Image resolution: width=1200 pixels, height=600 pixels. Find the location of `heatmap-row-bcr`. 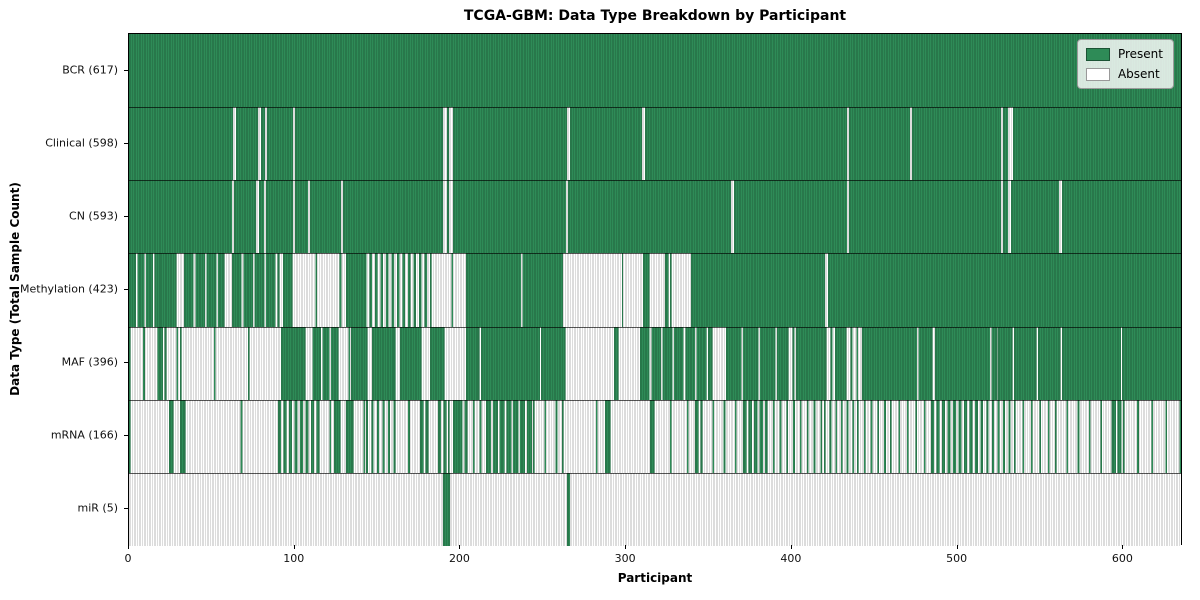

heatmap-row-bcr is located at coordinates (655, 71).